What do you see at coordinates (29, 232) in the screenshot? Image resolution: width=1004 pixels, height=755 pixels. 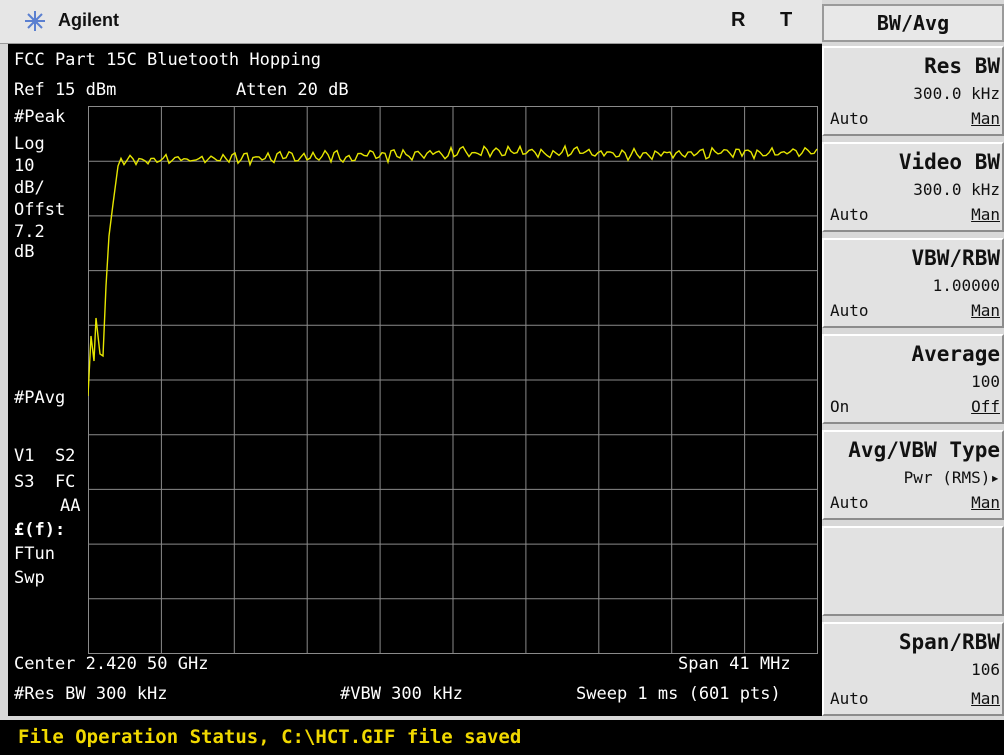 I see `offset-value: 7.2` at bounding box center [29, 232].